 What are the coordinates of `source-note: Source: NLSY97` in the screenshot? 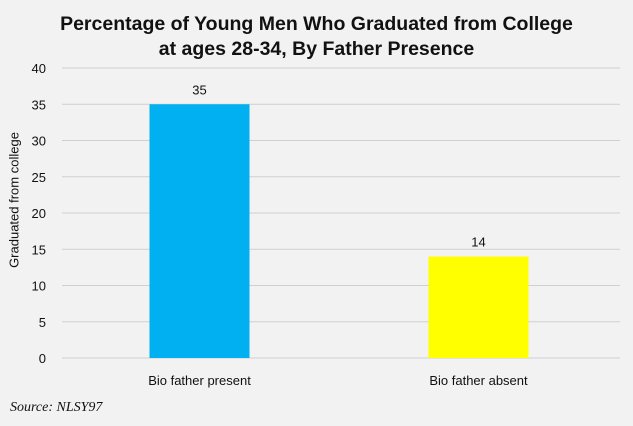 It's located at (56, 407).